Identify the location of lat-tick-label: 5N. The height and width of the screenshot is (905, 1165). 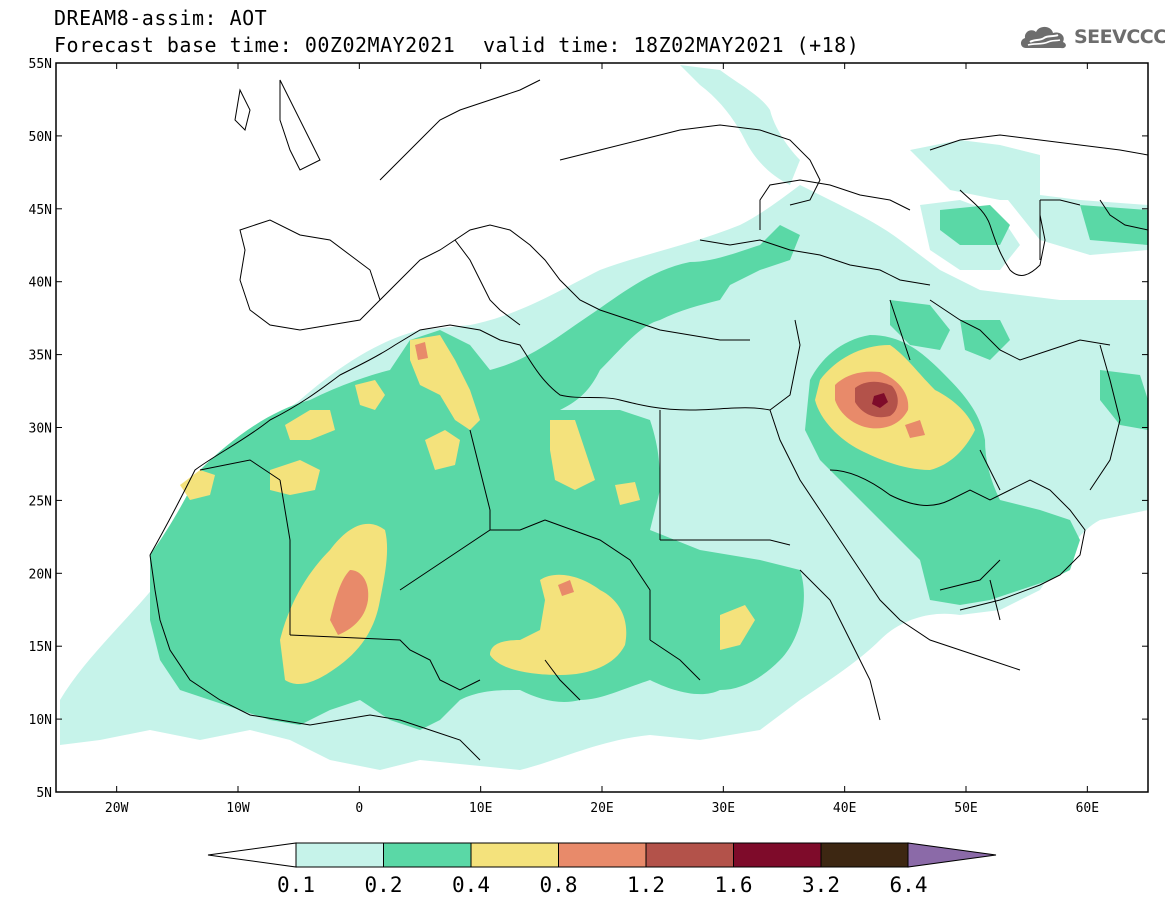
(44, 793).